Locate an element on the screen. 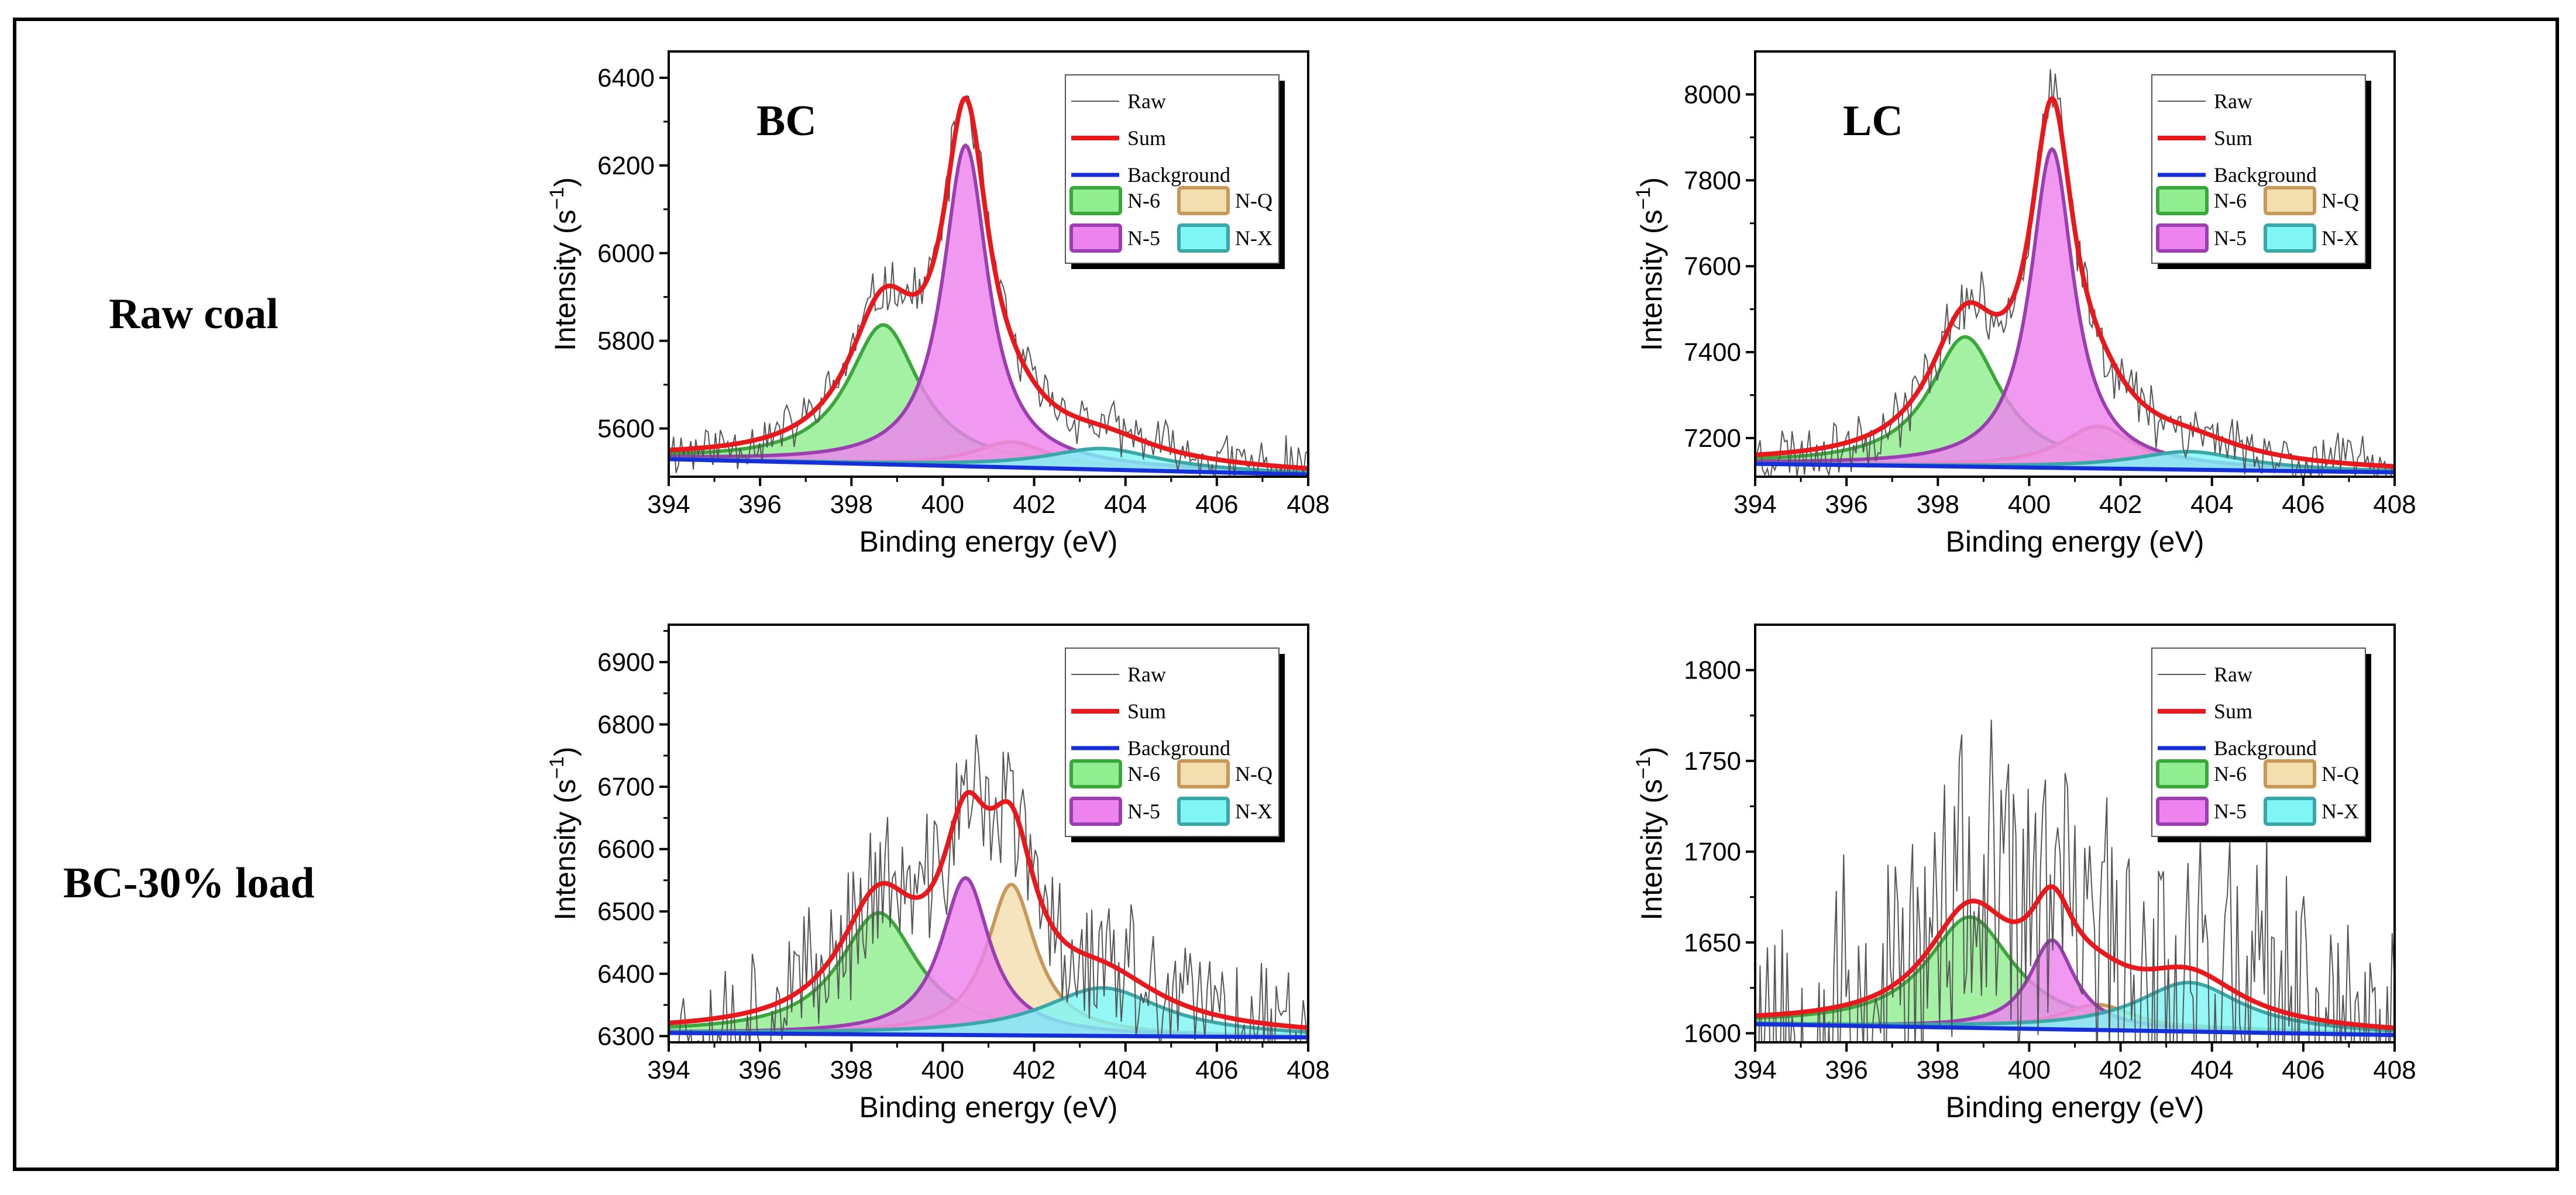 Image resolution: width=2576 pixels, height=1195 pixels. sum-line is located at coordinates (2075, 957).